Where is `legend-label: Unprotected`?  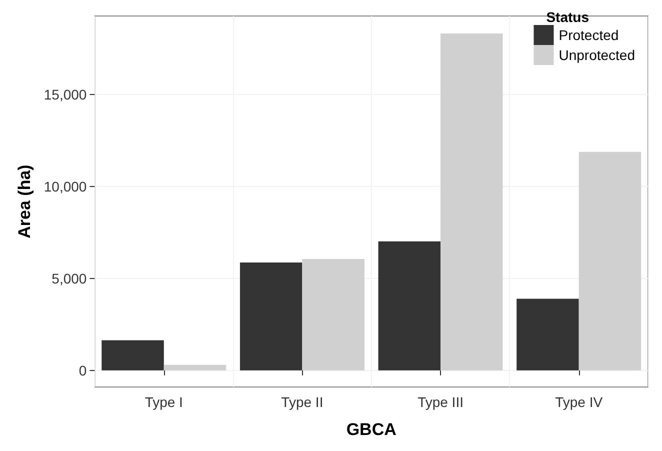 legend-label: Unprotected is located at coordinates (597, 55).